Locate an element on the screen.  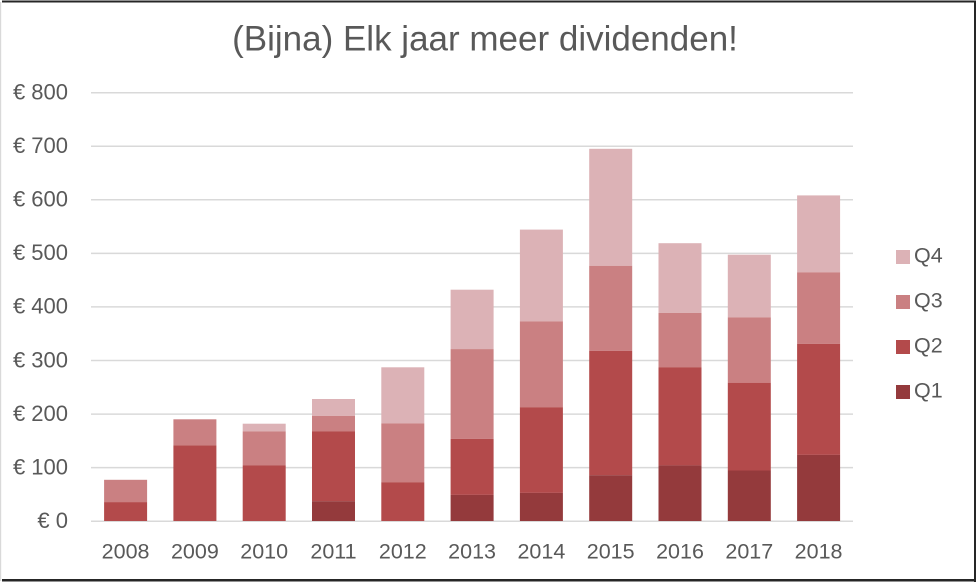
svg-text: 2012 is located at coordinates (403, 552).